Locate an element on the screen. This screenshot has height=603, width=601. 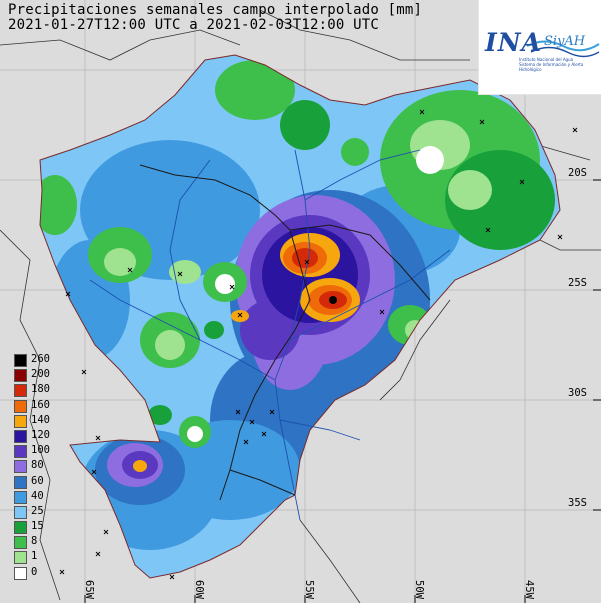
logo-siyah-text: SiyAH is located at coordinates (565, 41).